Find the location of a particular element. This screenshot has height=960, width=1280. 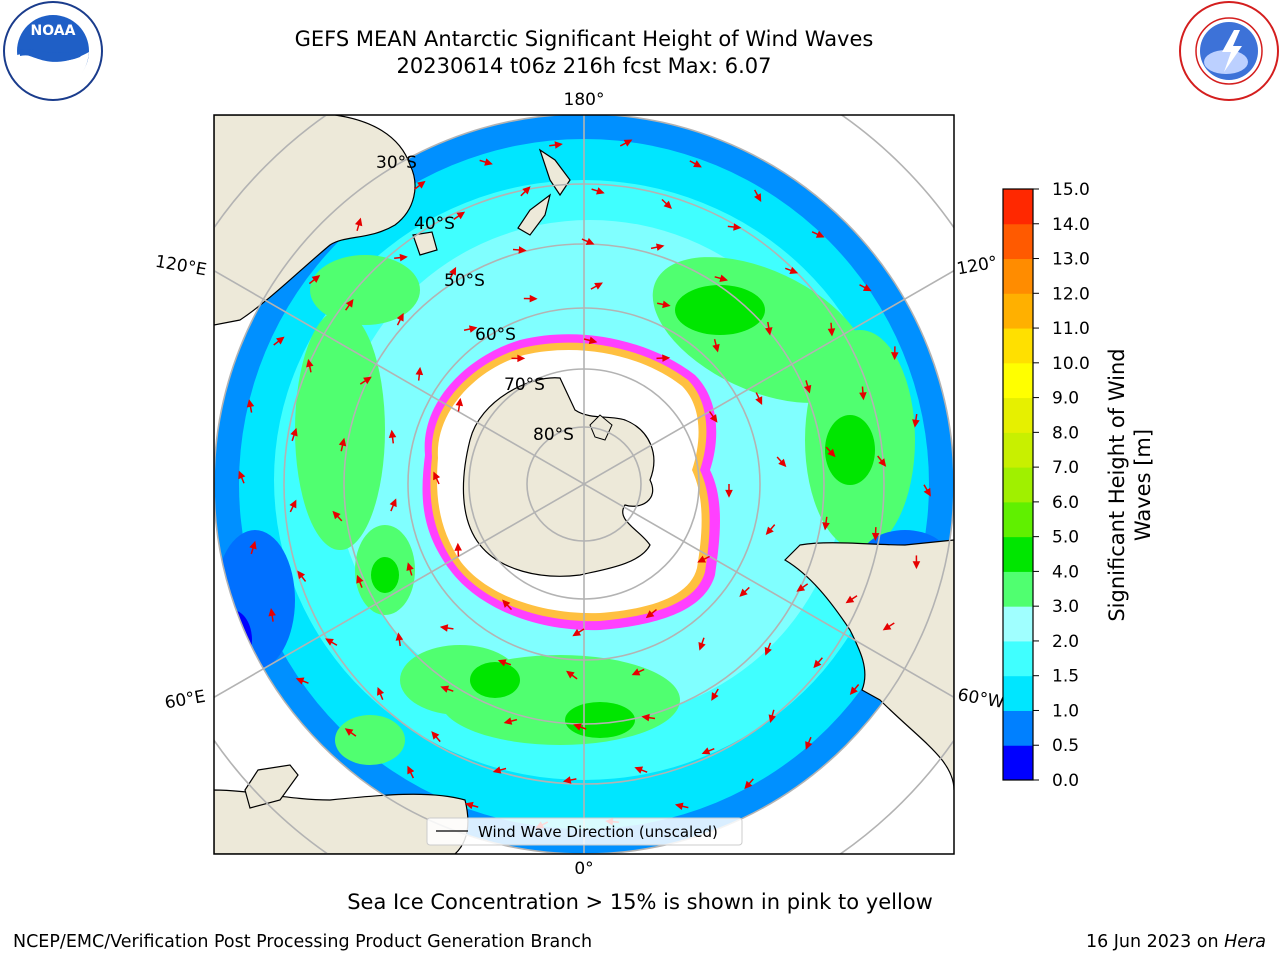

colorbar-tick-label: 14.0 is located at coordinates (1071, 225).